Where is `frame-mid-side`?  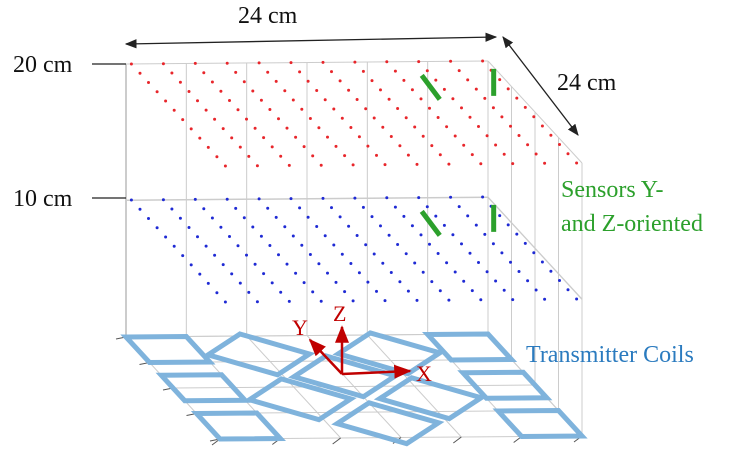
frame-mid-side is located at coordinates (535, 248).